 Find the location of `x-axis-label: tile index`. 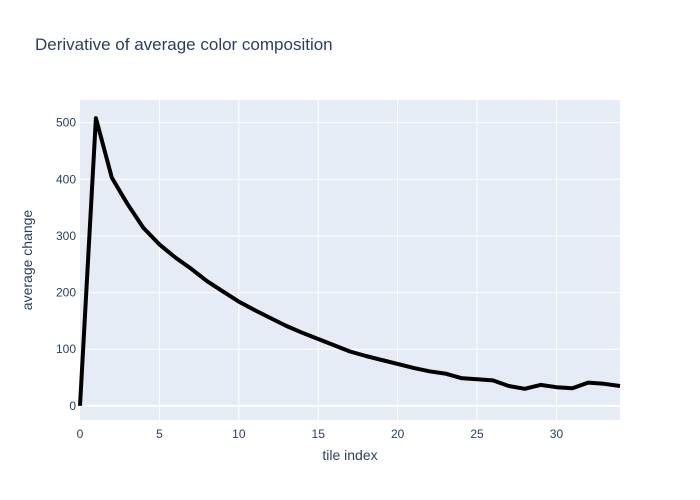

x-axis-label: tile index is located at coordinates (349, 455).